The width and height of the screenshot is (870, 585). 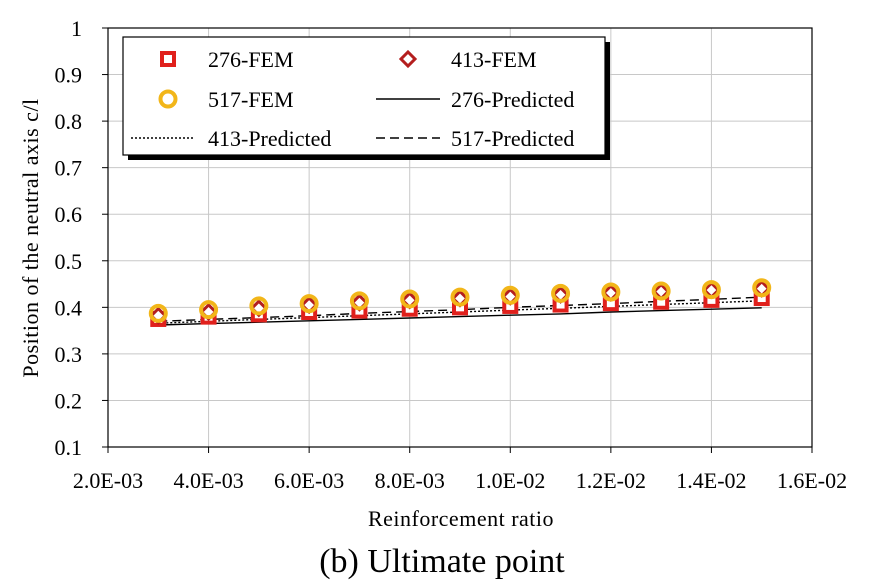 What do you see at coordinates (309, 480) in the screenshot?
I see `x-tick-label: 6.0E-03` at bounding box center [309, 480].